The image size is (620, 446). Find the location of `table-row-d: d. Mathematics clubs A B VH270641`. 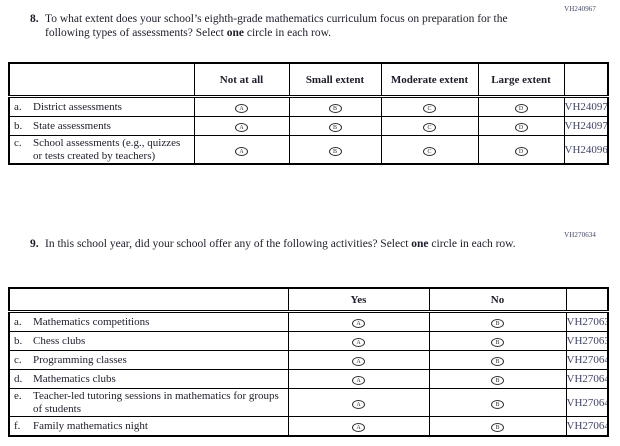

table-row-d: d. Mathematics clubs A B VH270641 is located at coordinates (308, 379).